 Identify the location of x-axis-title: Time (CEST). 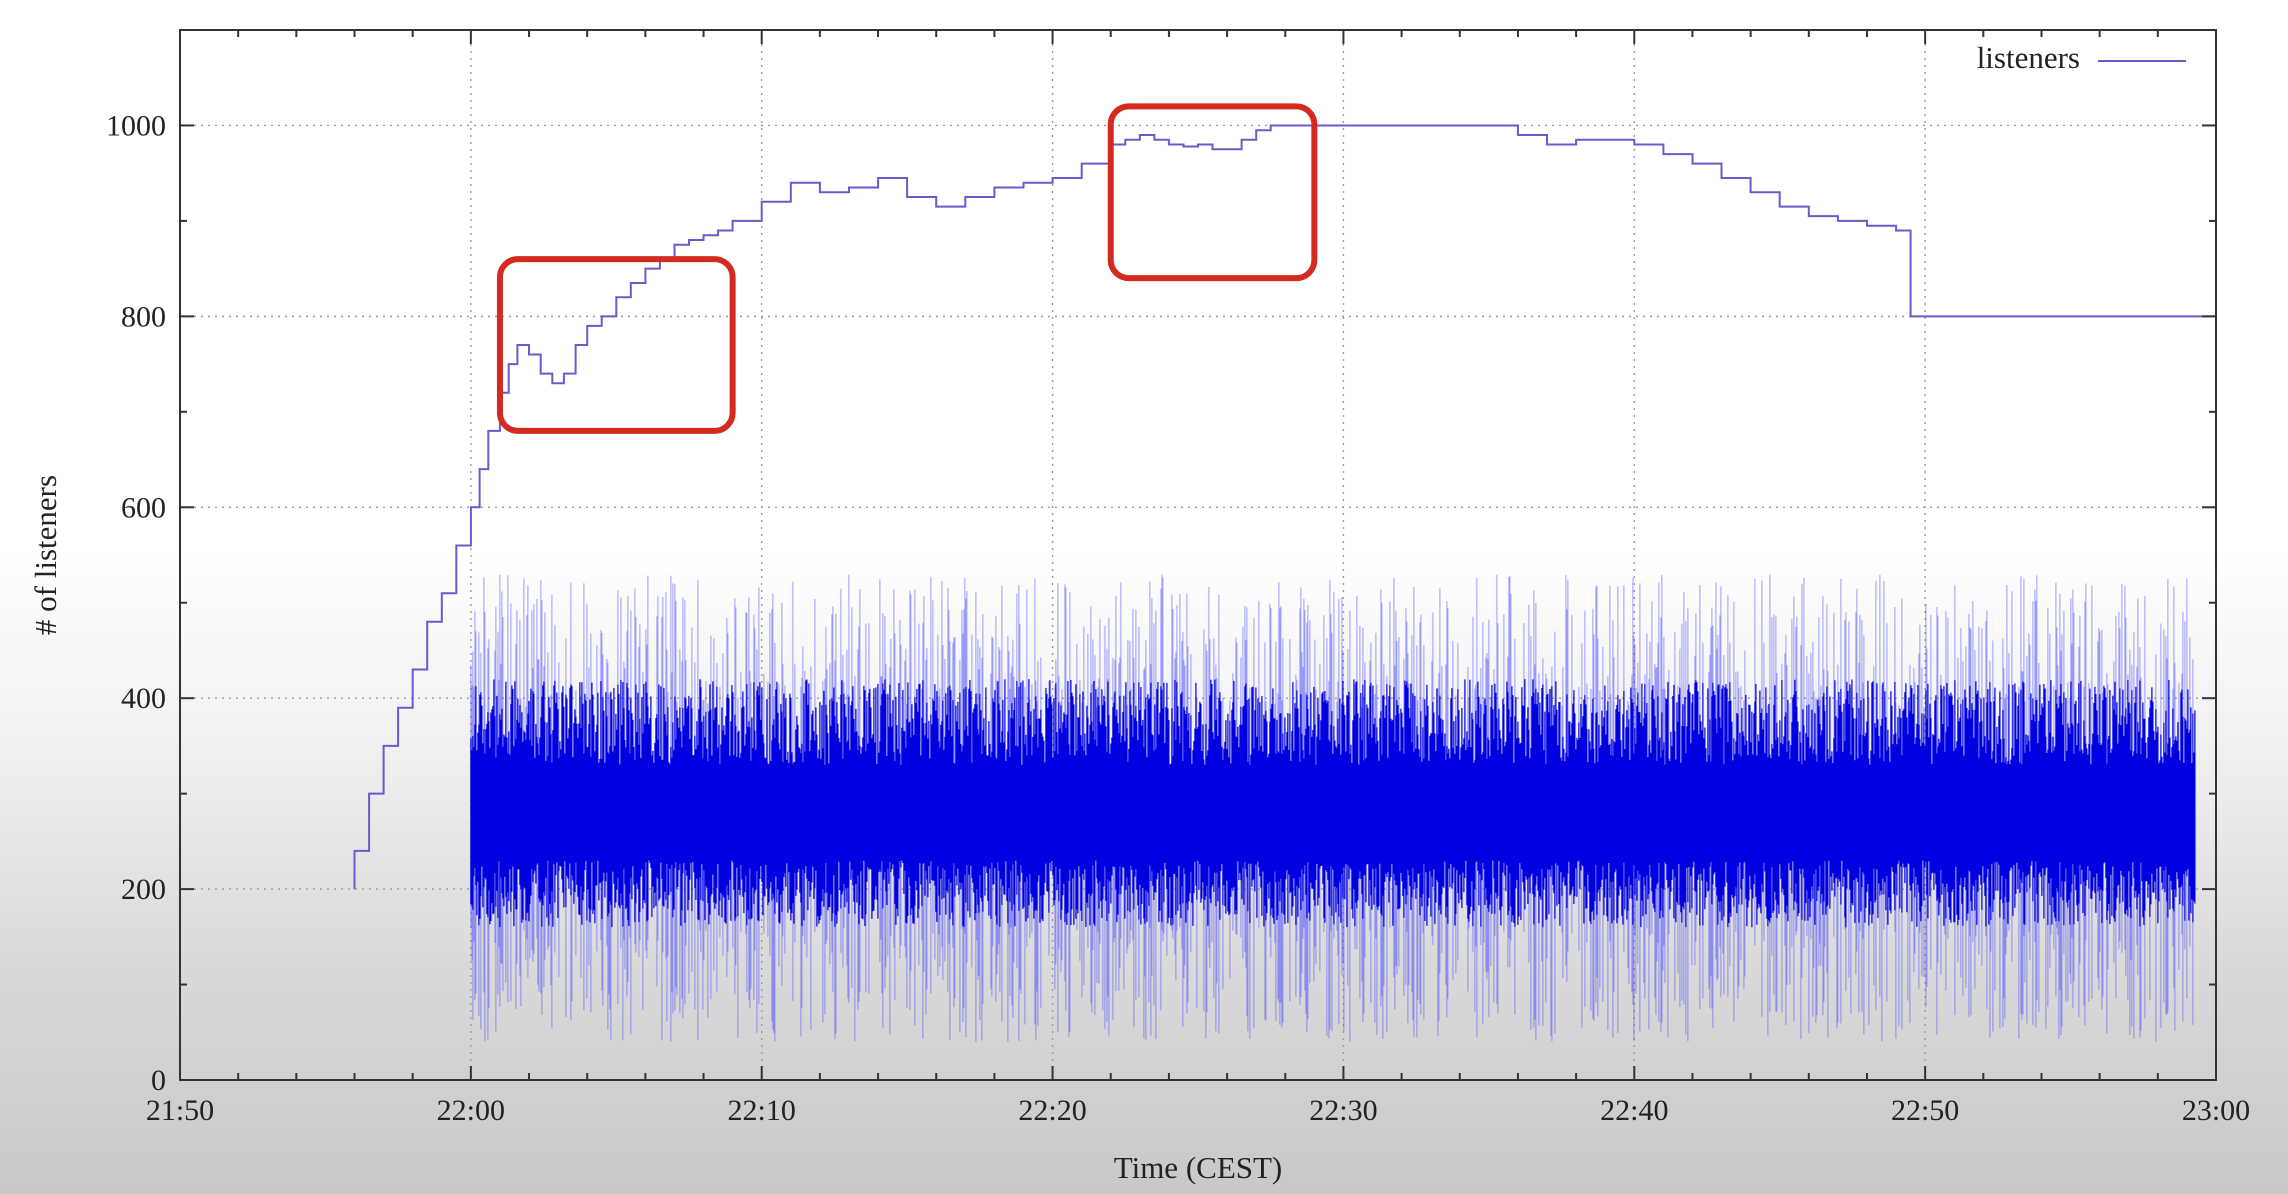
(1198, 1167).